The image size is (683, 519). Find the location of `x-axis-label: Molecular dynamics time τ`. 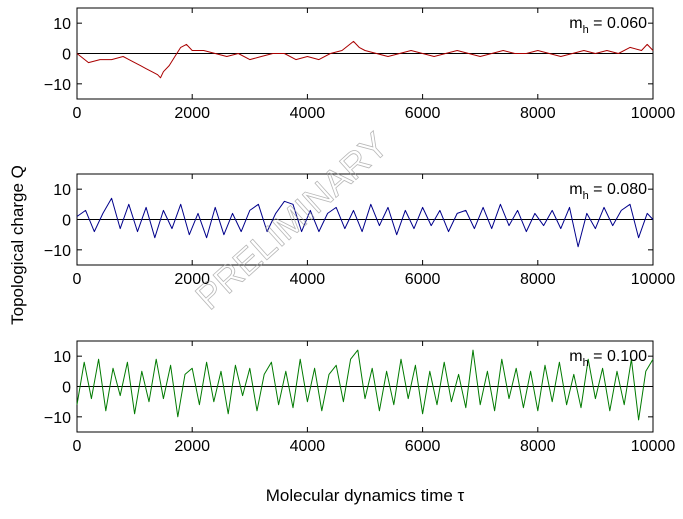

x-axis-label: Molecular dynamics time τ is located at coordinates (365, 495).